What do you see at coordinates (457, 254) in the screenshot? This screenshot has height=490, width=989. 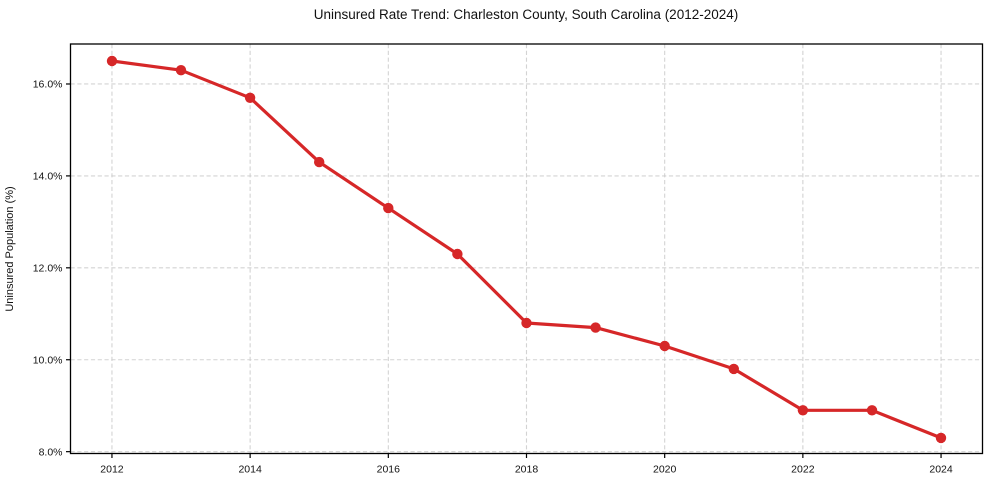 I see `data-point-2017` at bounding box center [457, 254].